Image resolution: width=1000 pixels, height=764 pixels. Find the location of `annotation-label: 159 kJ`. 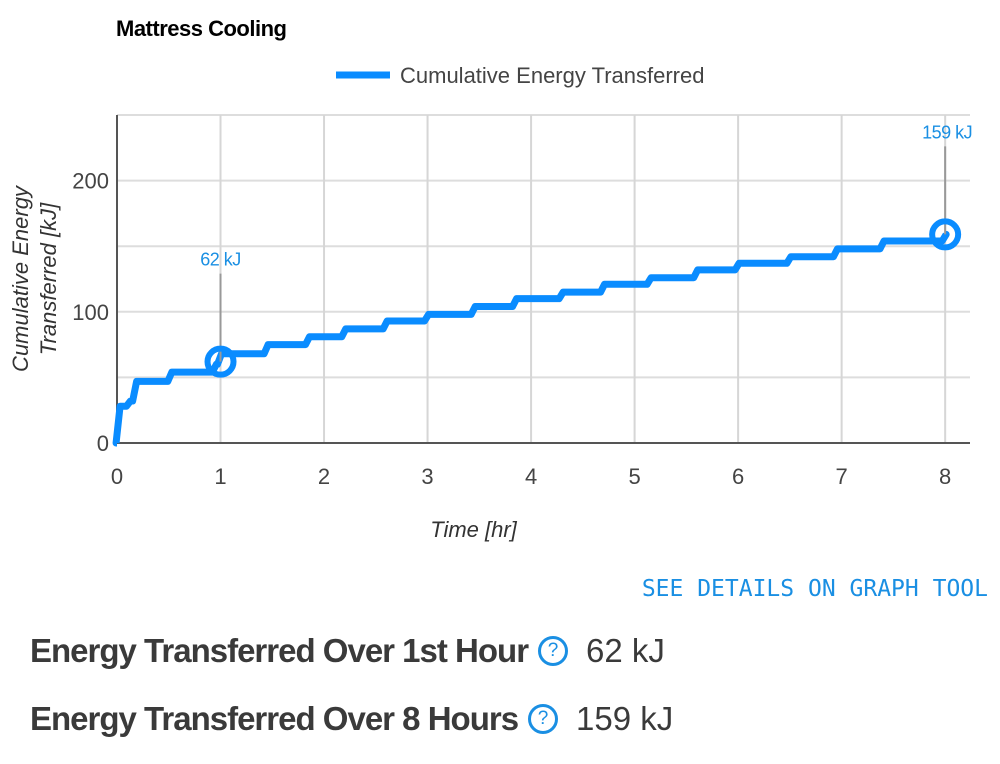

annotation-label: 159 kJ is located at coordinates (947, 132).